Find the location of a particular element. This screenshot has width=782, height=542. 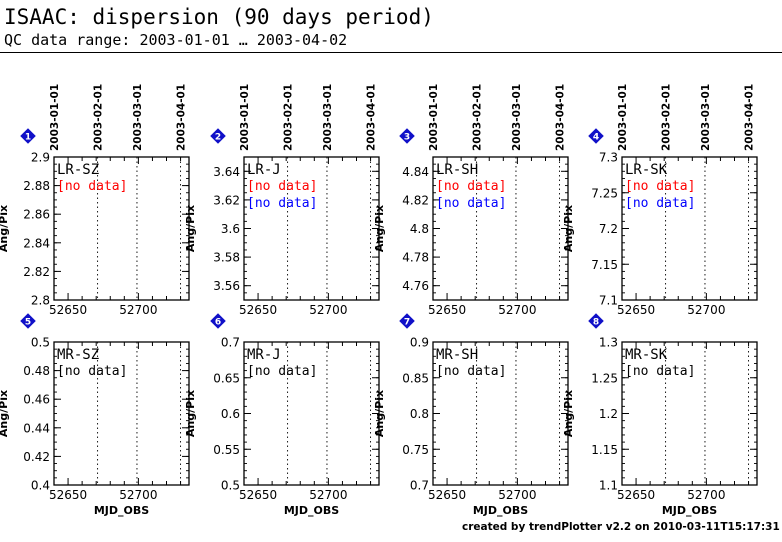

y-tick-label: 0.8 is located at coordinates (419, 414).